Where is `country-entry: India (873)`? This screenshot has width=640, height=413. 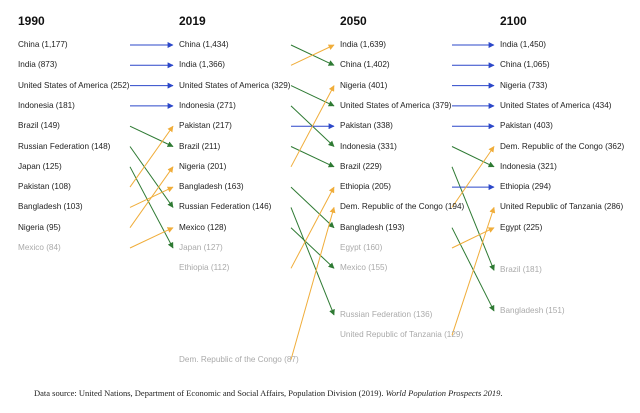
country-entry: India (873) is located at coordinates (38, 65).